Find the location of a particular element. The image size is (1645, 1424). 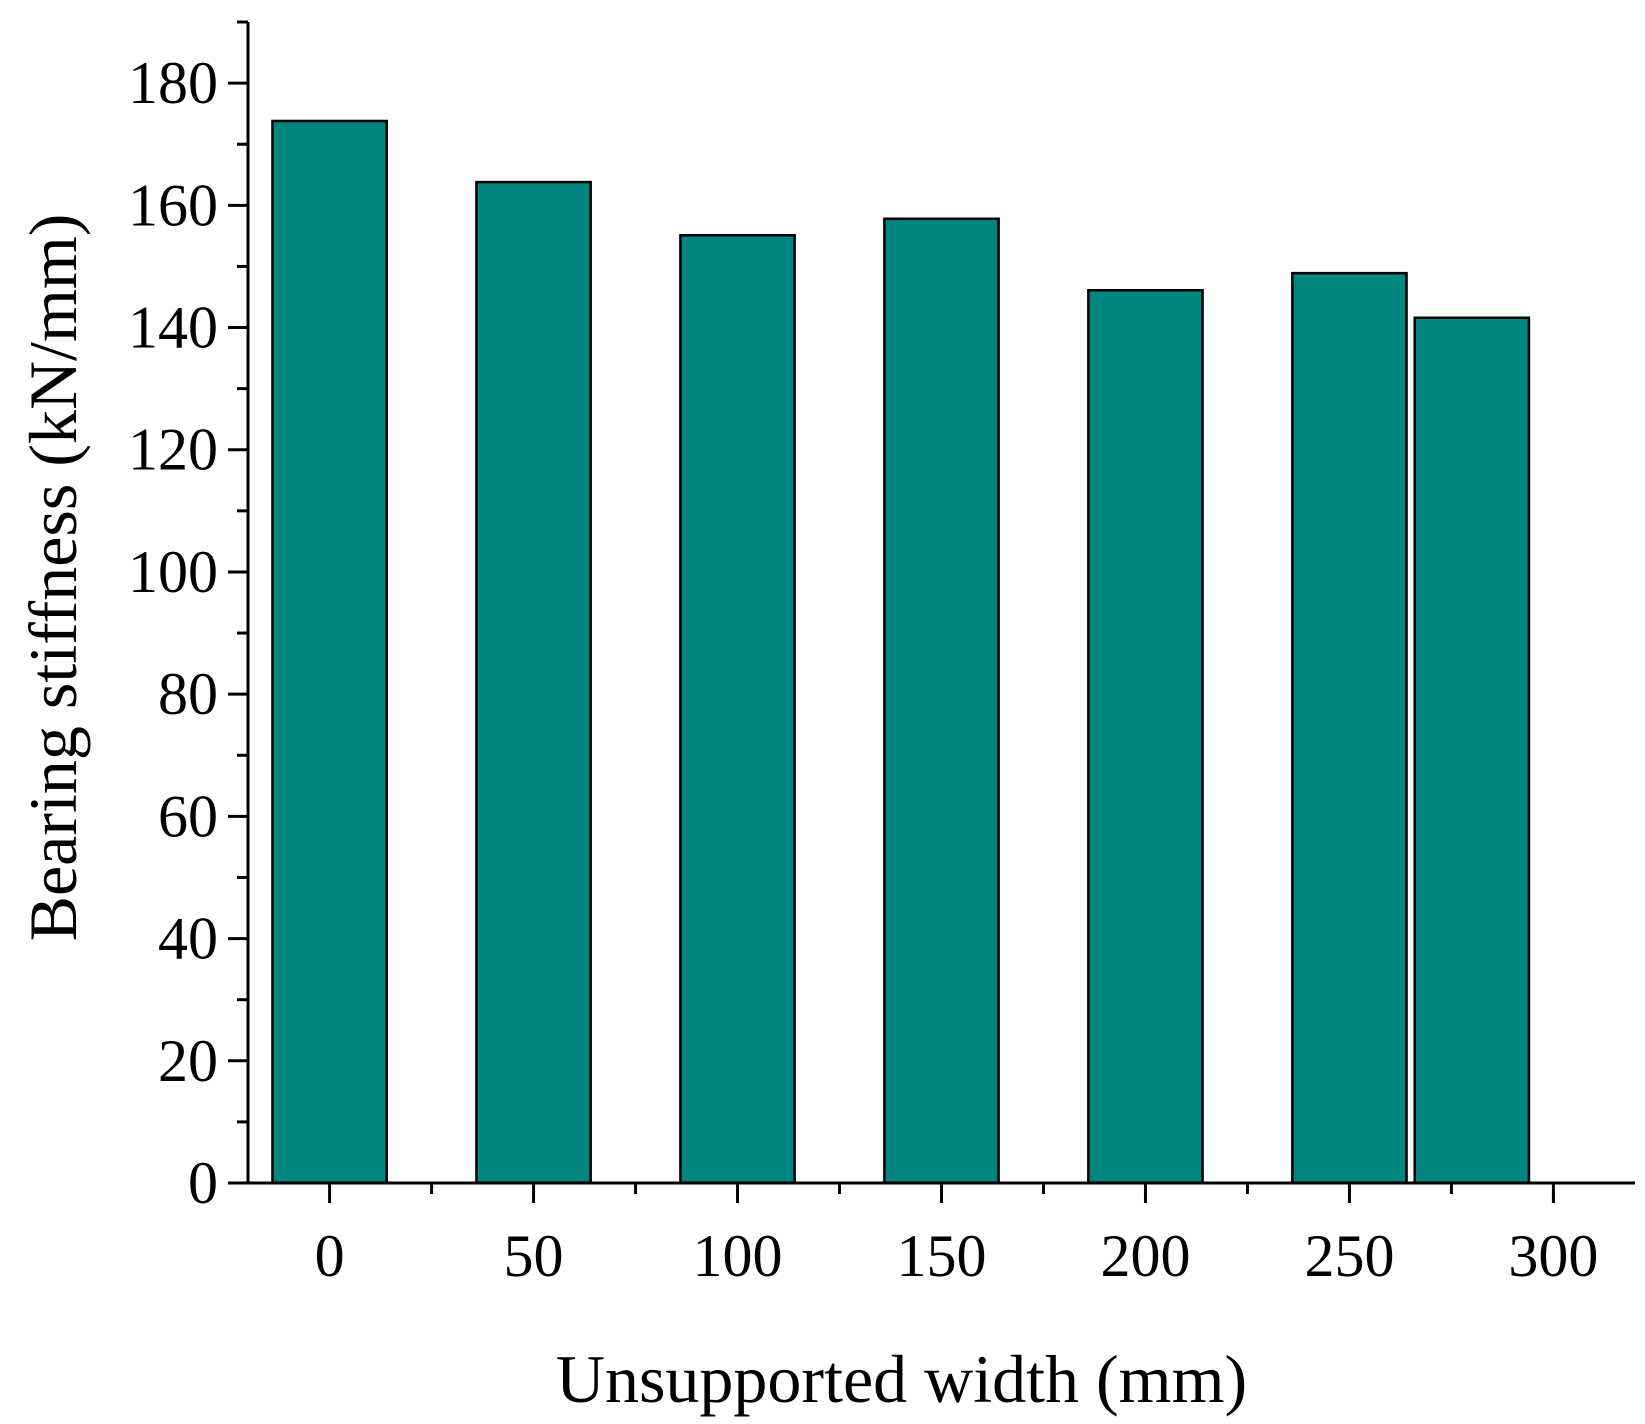

y-tick-label: 20 is located at coordinates (188, 1061).